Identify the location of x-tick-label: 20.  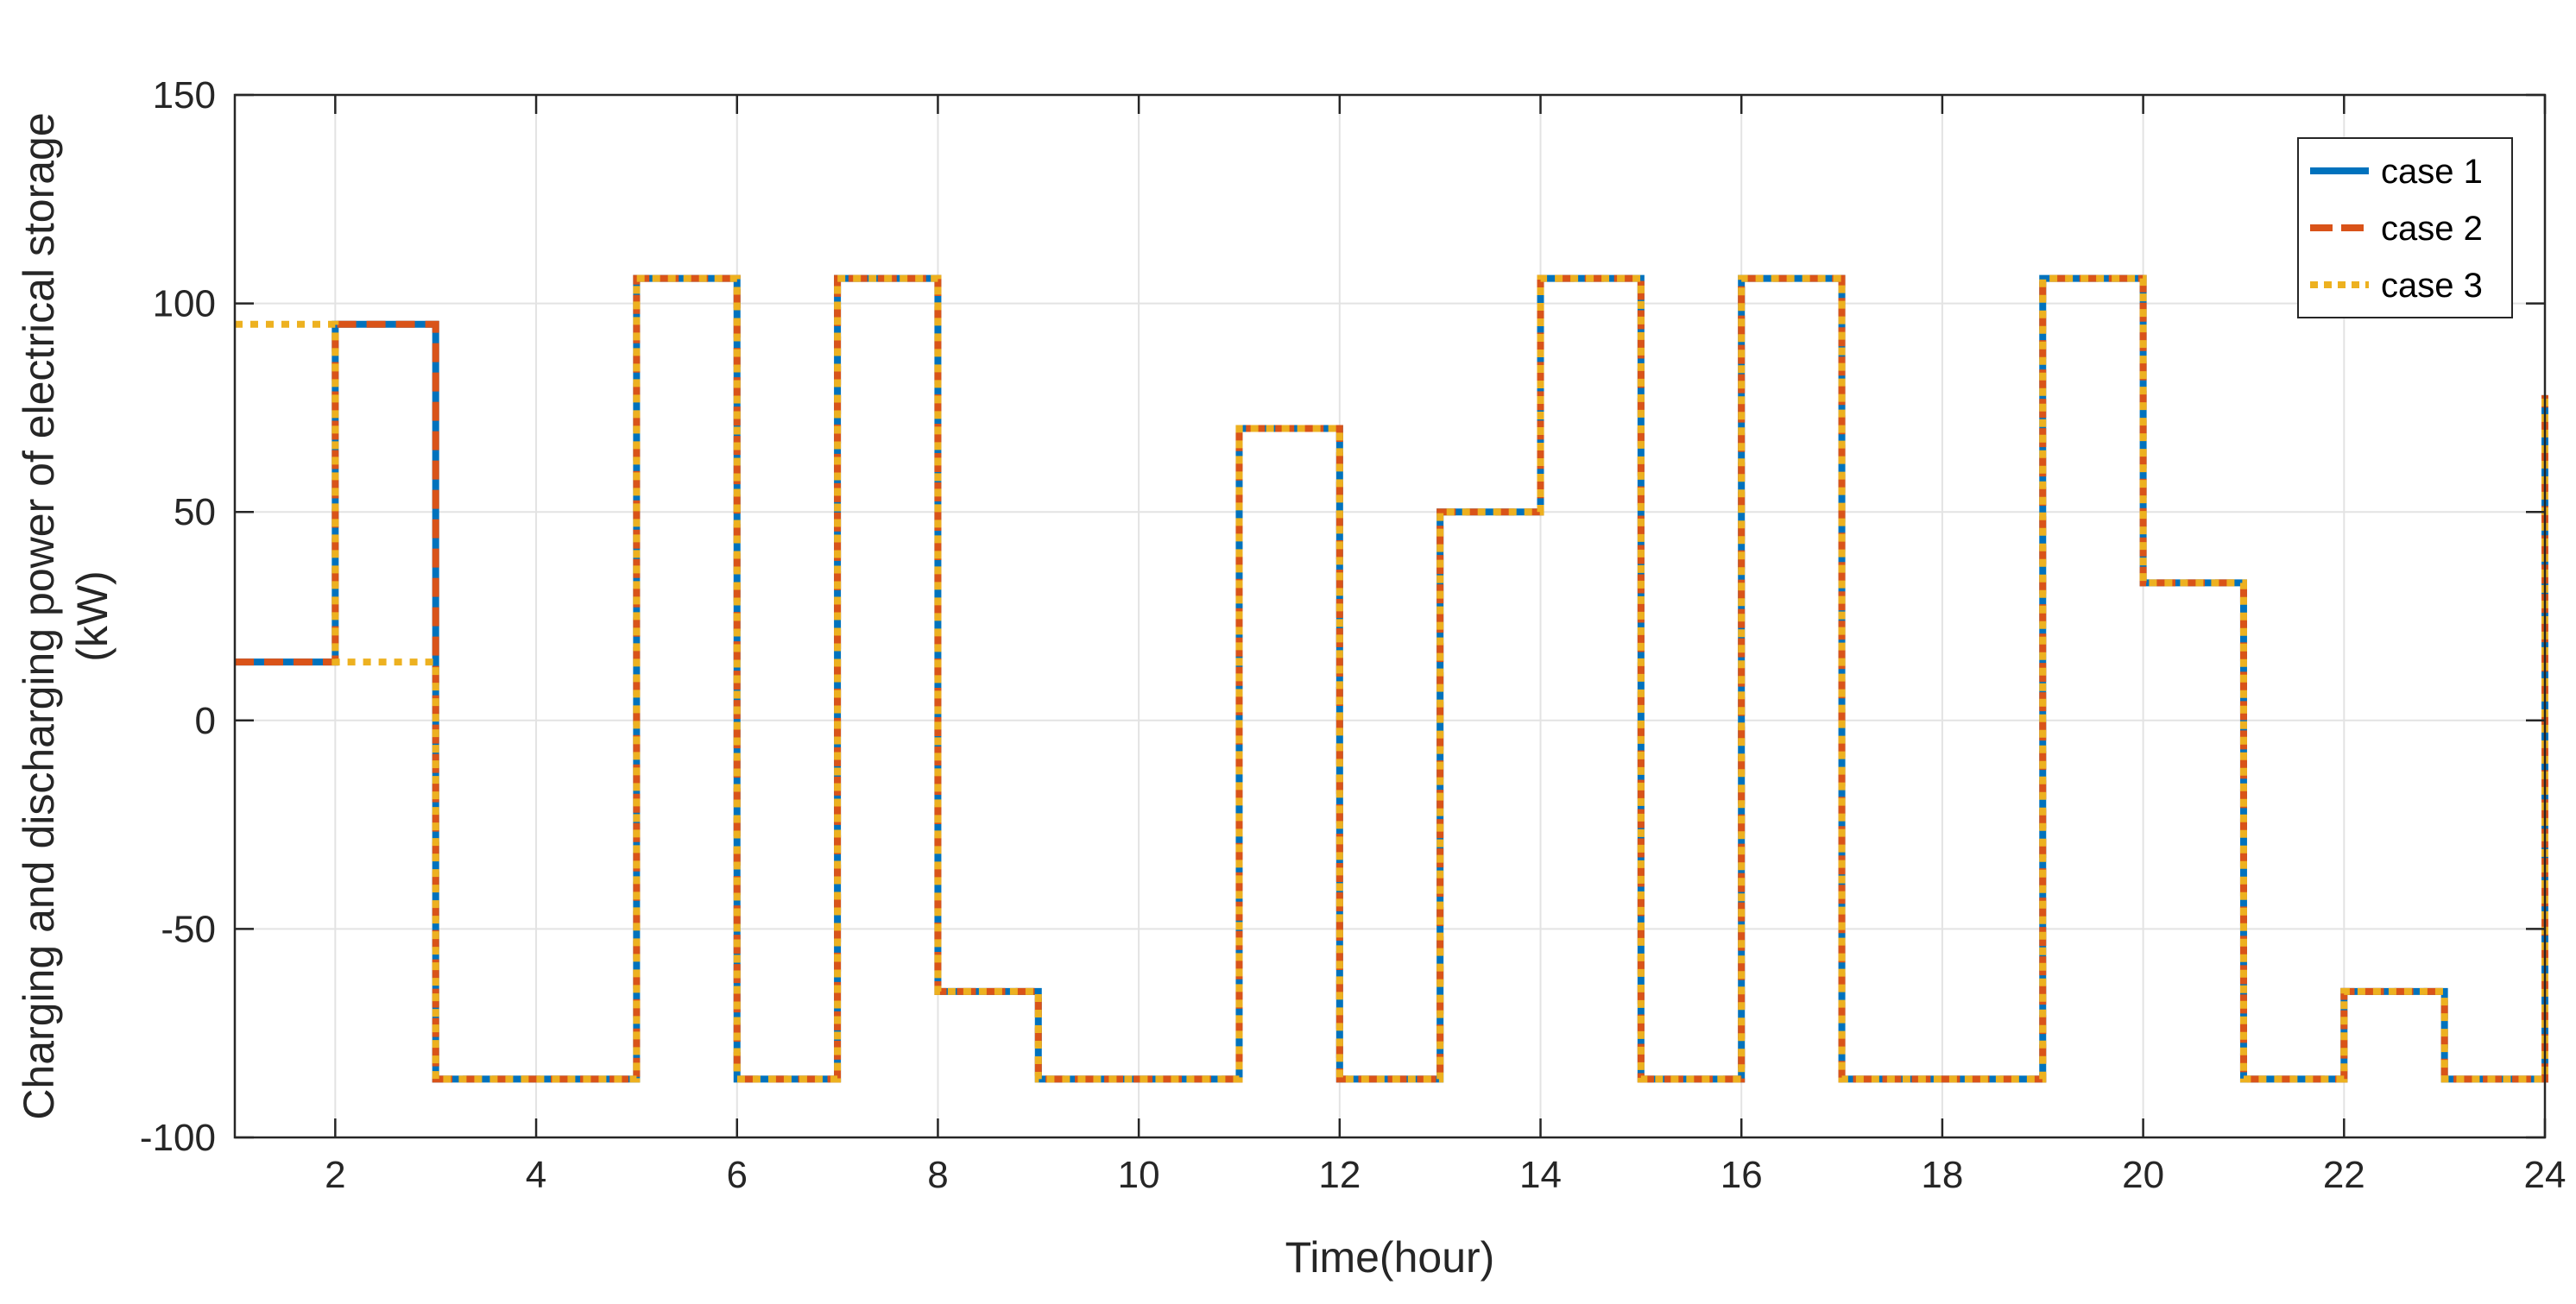
(2143, 1175).